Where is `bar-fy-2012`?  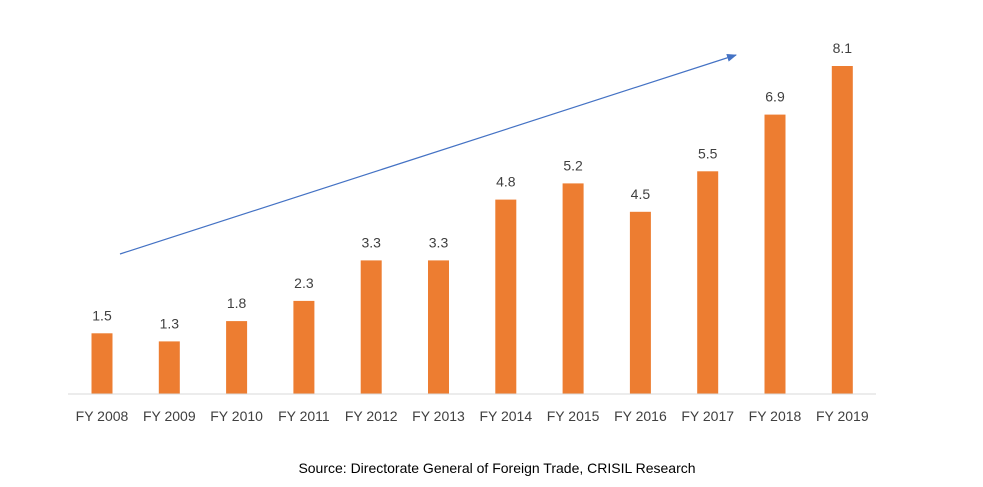
bar-fy-2012 is located at coordinates (371, 327).